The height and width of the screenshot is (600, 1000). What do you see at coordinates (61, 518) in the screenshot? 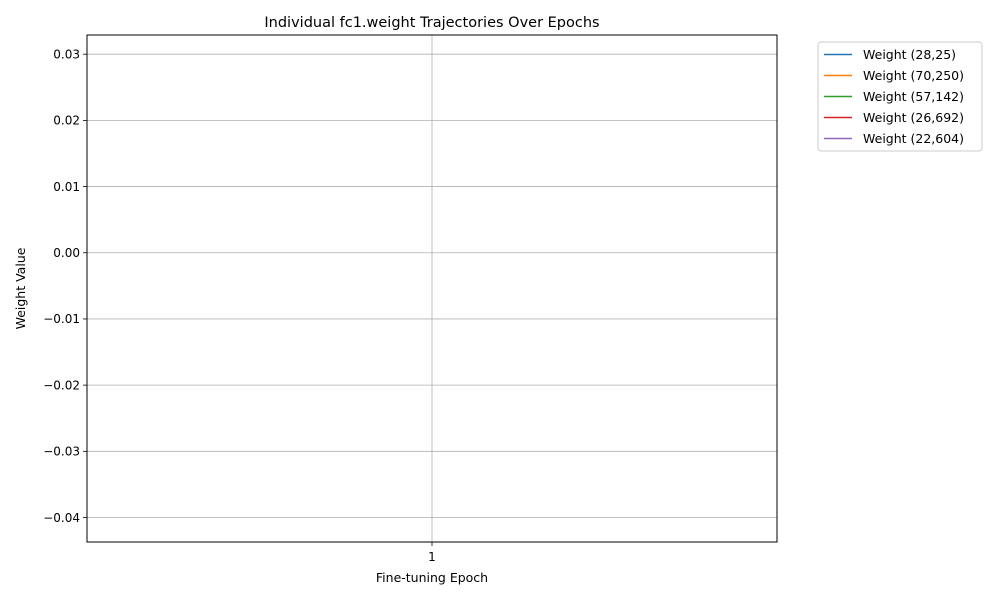
I see `y-tick-label: −0.04` at bounding box center [61, 518].